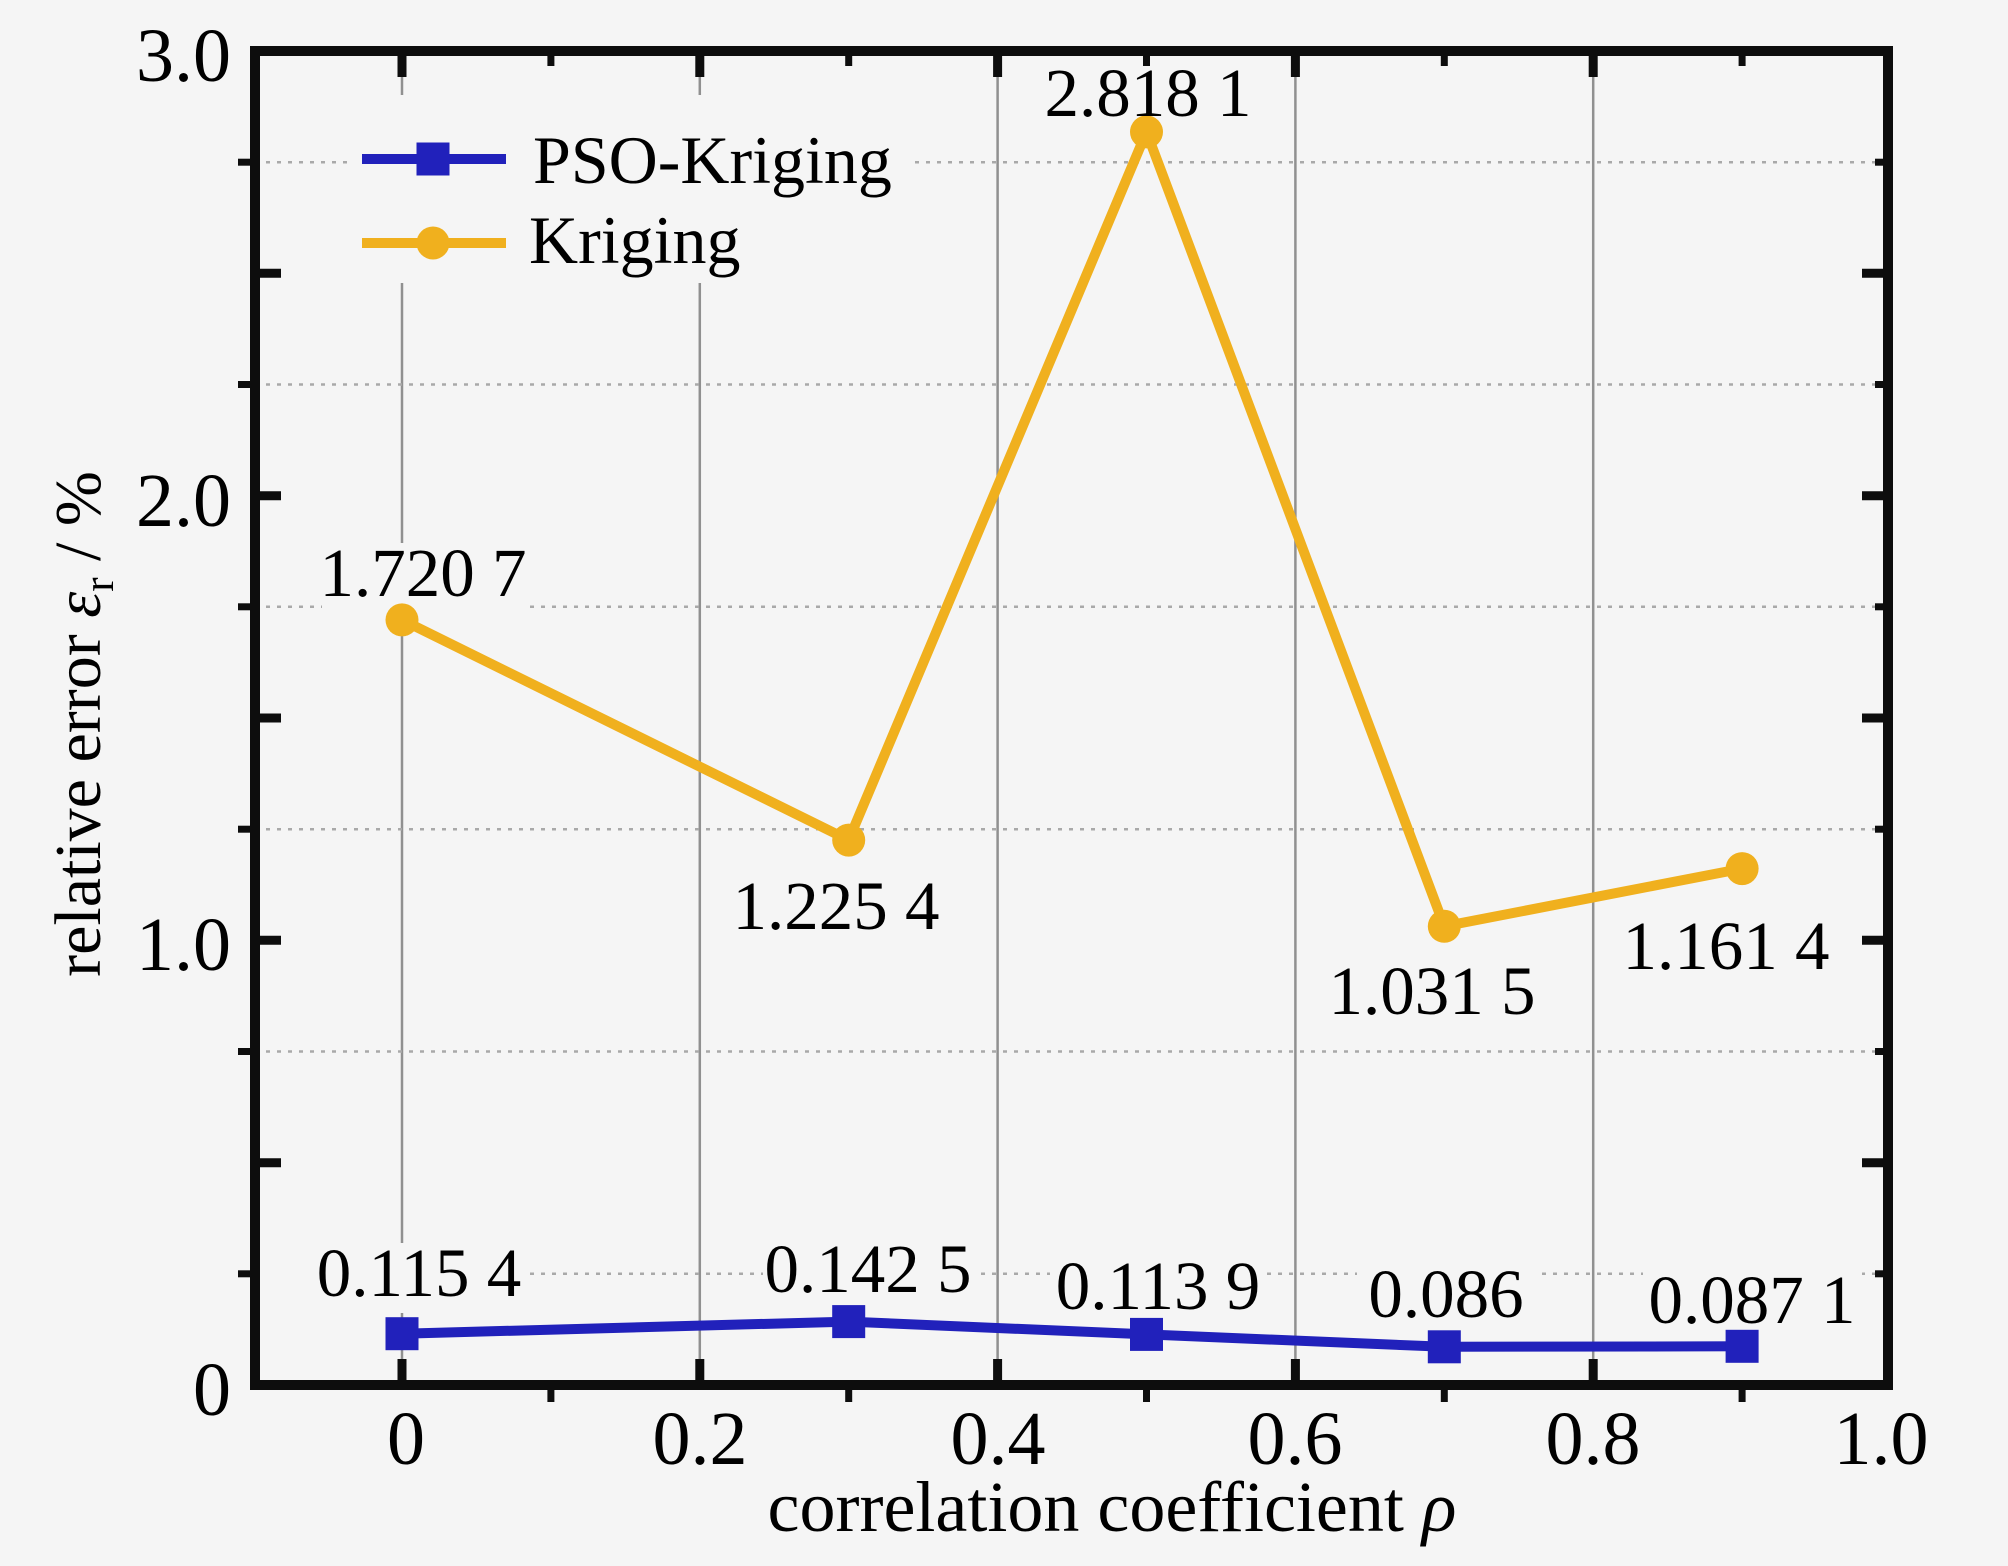 Image resolution: width=2008 pixels, height=1566 pixels. Describe the element at coordinates (1752, 1300) in the screenshot. I see `svg-text: 0.087 1` at that location.